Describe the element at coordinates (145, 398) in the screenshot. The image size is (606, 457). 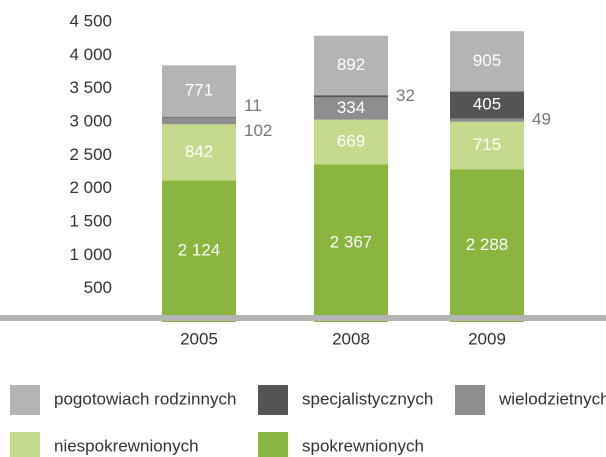
I see `legend-label: pogotowiach rodzinnych` at that location.